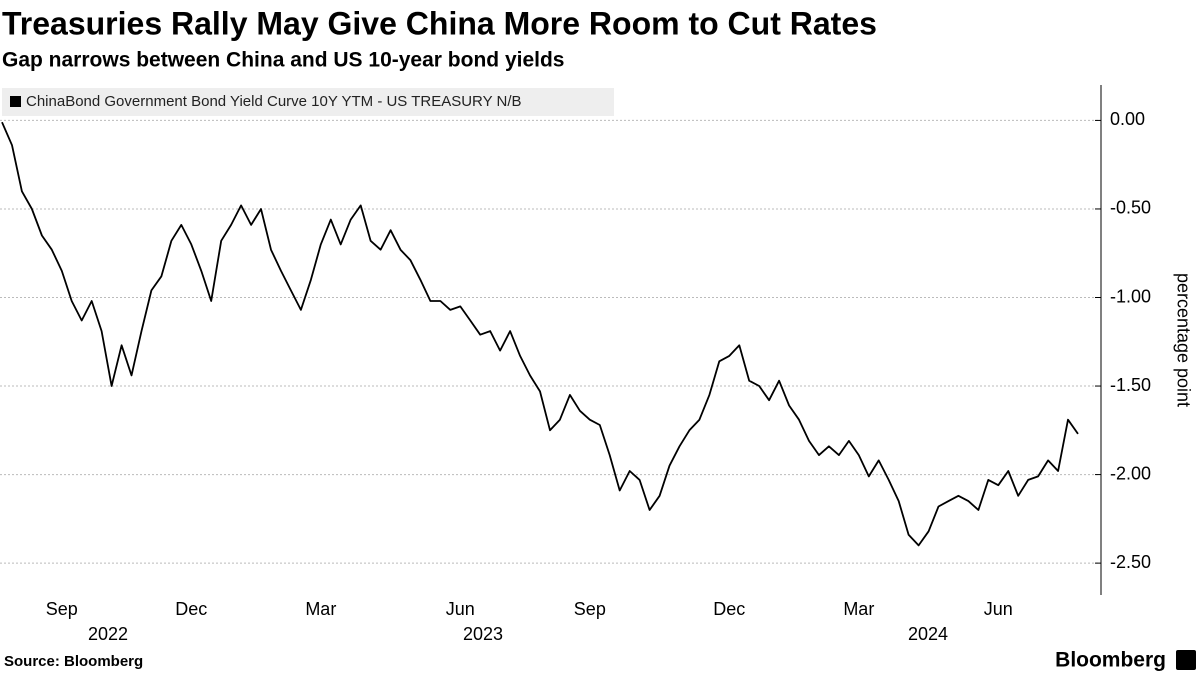  Describe the element at coordinates (1183, 340) in the screenshot. I see `y-axis-label: percentage point` at that location.